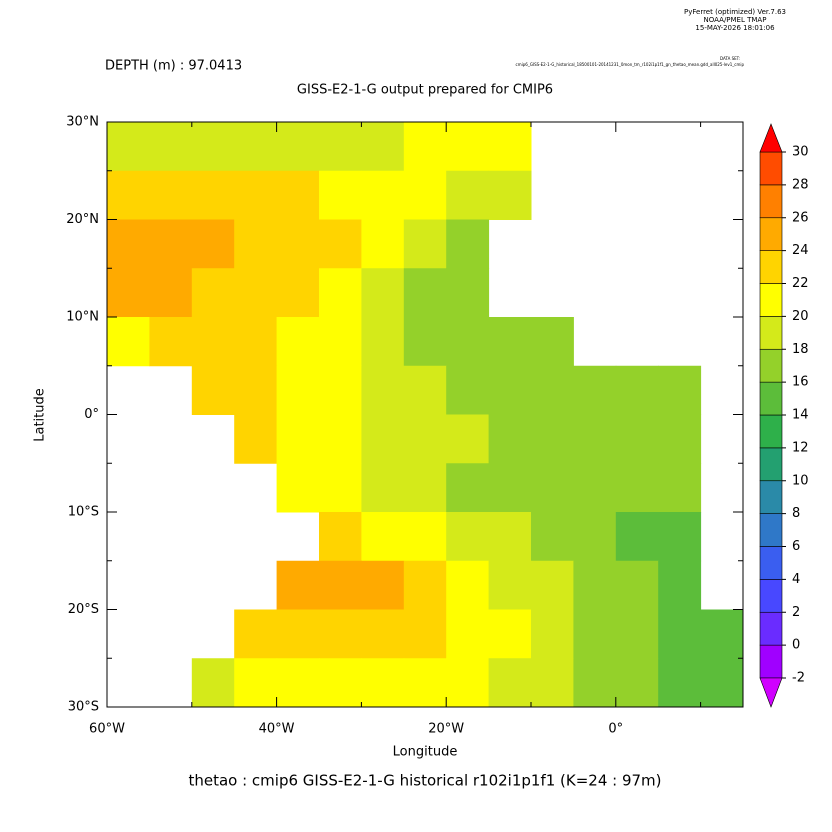 This screenshot has width=832, height=832. What do you see at coordinates (735, 28) in the screenshot?
I see `credit: 15-MAY-2026 18:01:06` at bounding box center [735, 28].